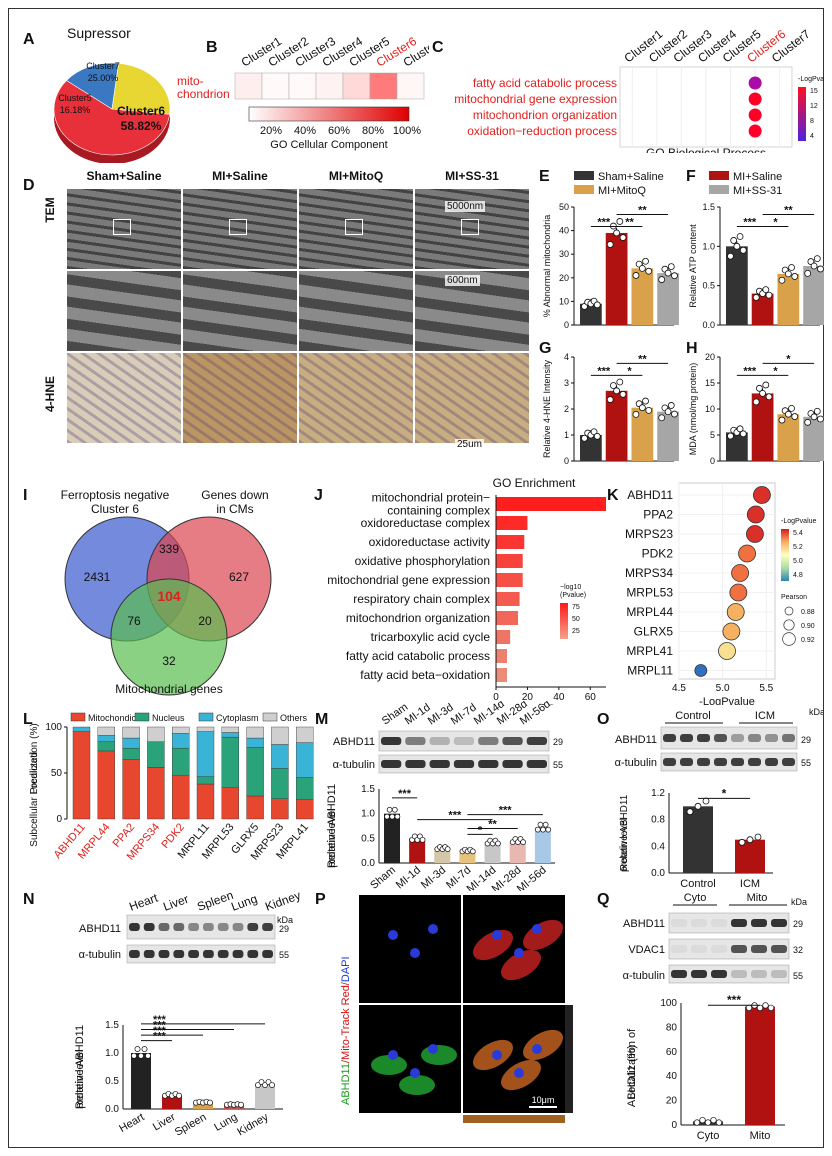 The height and width of the screenshot is (1156, 832). I want to click on scale-tick: 100%, so click(407, 131).